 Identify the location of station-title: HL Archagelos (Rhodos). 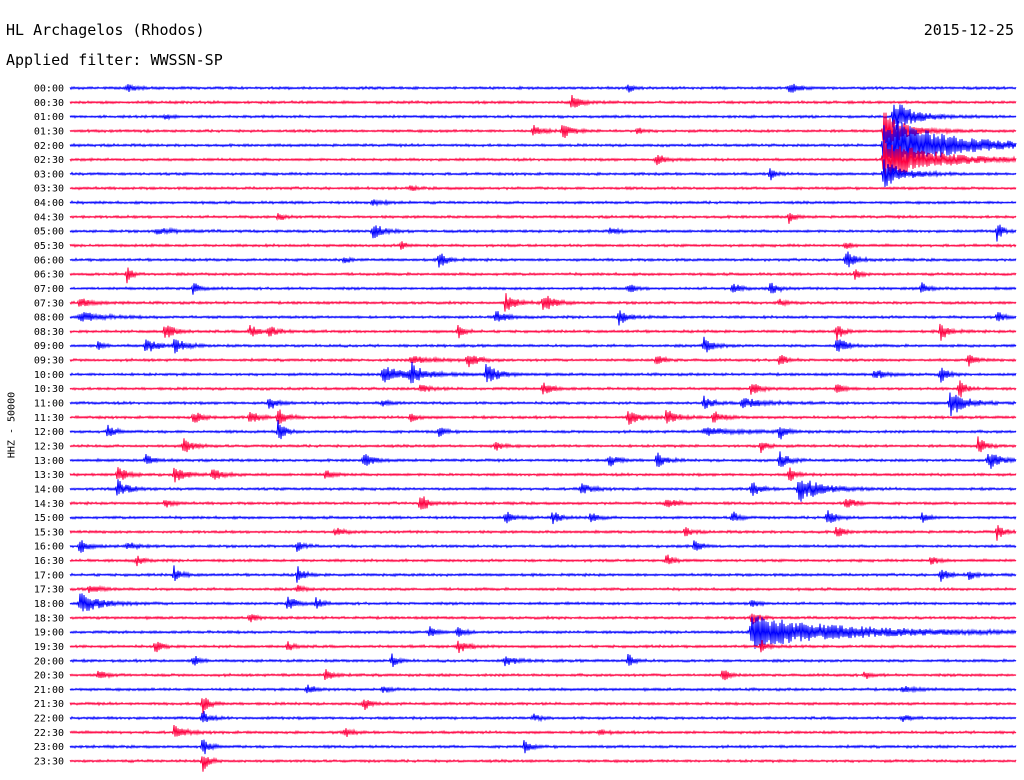
(105, 30).